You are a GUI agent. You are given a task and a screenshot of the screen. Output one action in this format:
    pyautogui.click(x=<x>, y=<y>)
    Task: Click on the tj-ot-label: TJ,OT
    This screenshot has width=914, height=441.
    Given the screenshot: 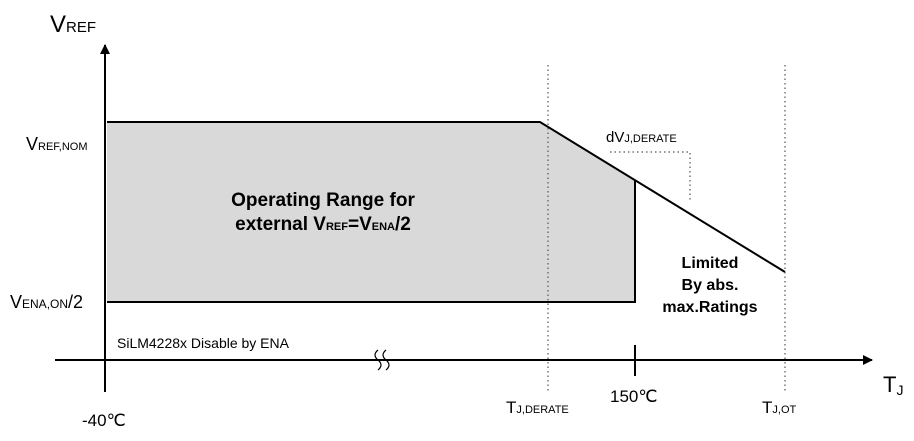 What is the action you would take?
    pyautogui.click(x=779, y=407)
    